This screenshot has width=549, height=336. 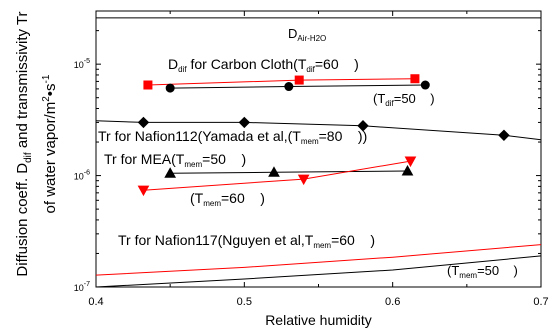 I want to click on annotation-carbon: Ddif for Carbon Cloth(Tdif=60 ), so click(x=263, y=65).